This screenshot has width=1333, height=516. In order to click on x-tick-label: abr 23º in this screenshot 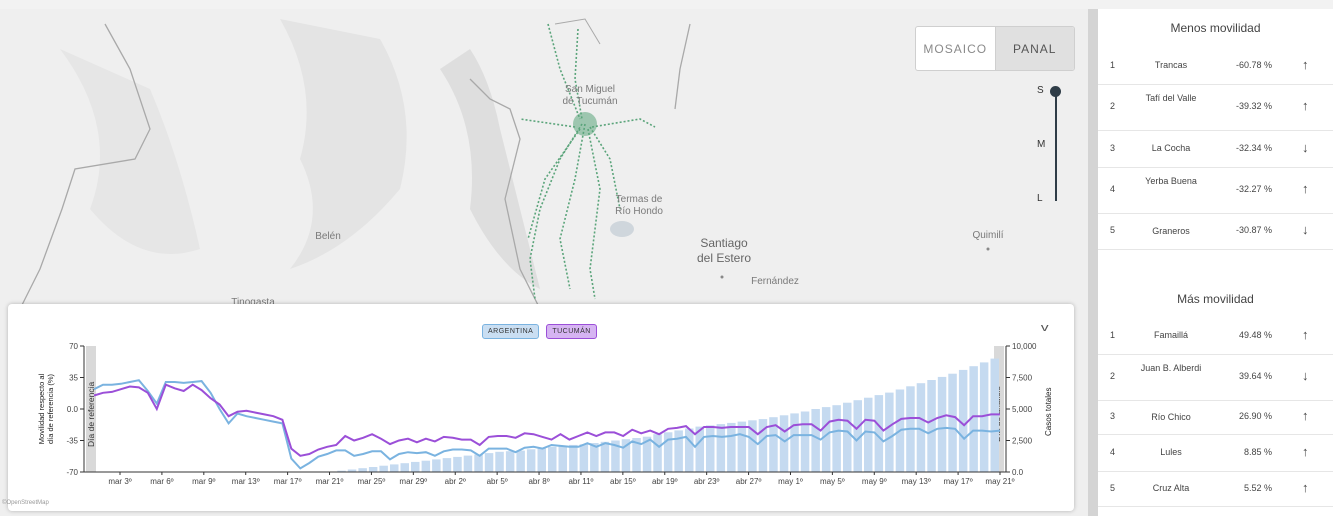, I will do `click(707, 481)`.